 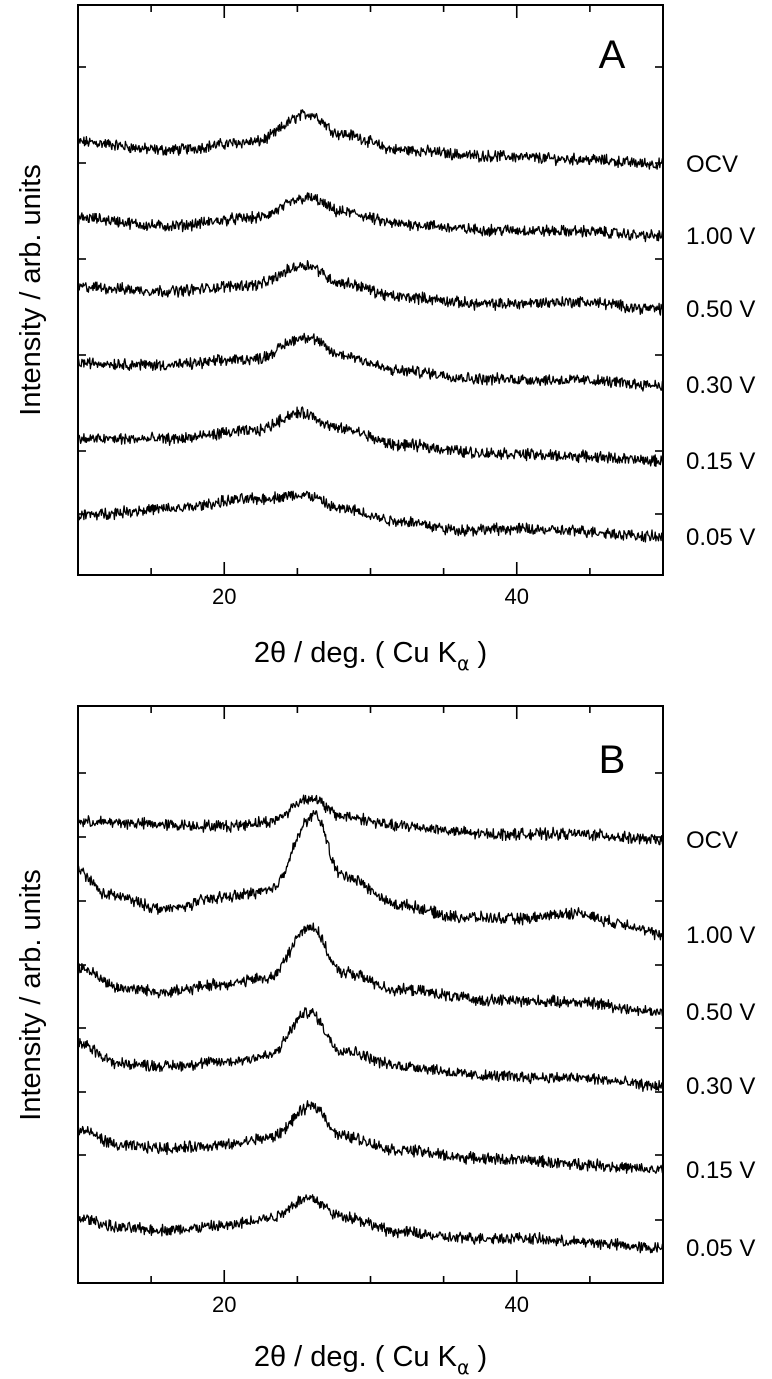 What do you see at coordinates (612, 760) in the screenshot?
I see `panel-letter: B` at bounding box center [612, 760].